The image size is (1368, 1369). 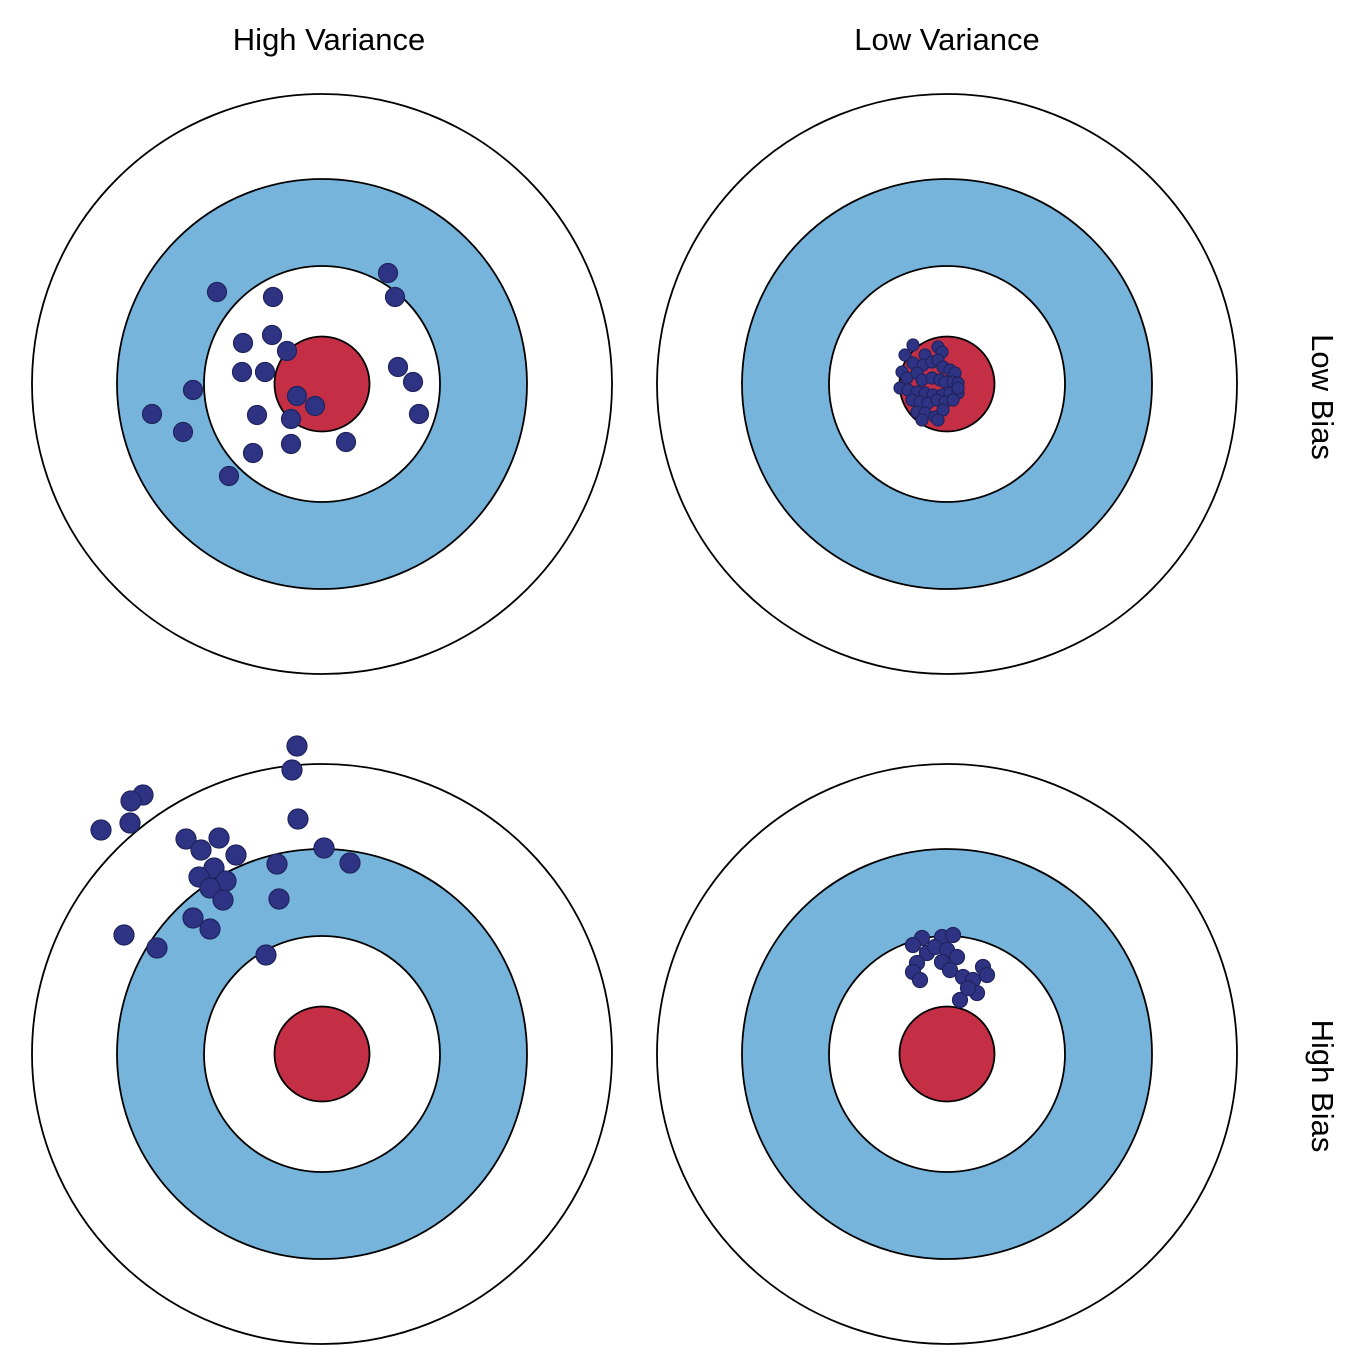 What do you see at coordinates (947, 39) in the screenshot?
I see `column-title-low-variance: Low Variance` at bounding box center [947, 39].